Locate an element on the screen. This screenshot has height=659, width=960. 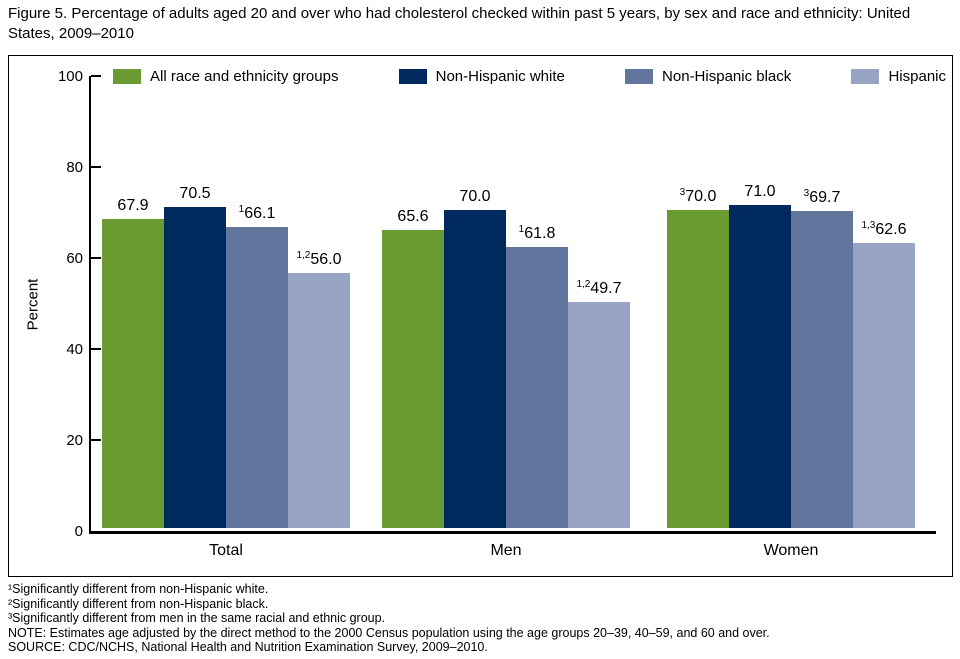
bar-value-label: 67.9 is located at coordinates (133, 206).